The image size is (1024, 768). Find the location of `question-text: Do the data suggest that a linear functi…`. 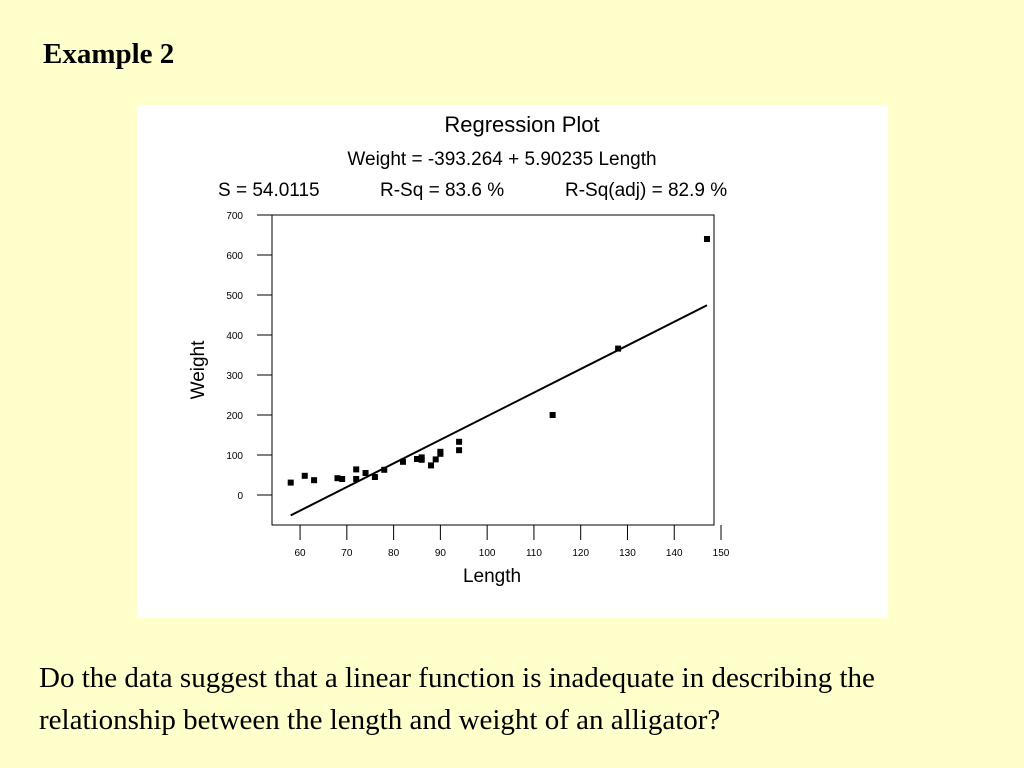

question-text: Do the data suggest that a linear functi… is located at coordinates (457, 699).